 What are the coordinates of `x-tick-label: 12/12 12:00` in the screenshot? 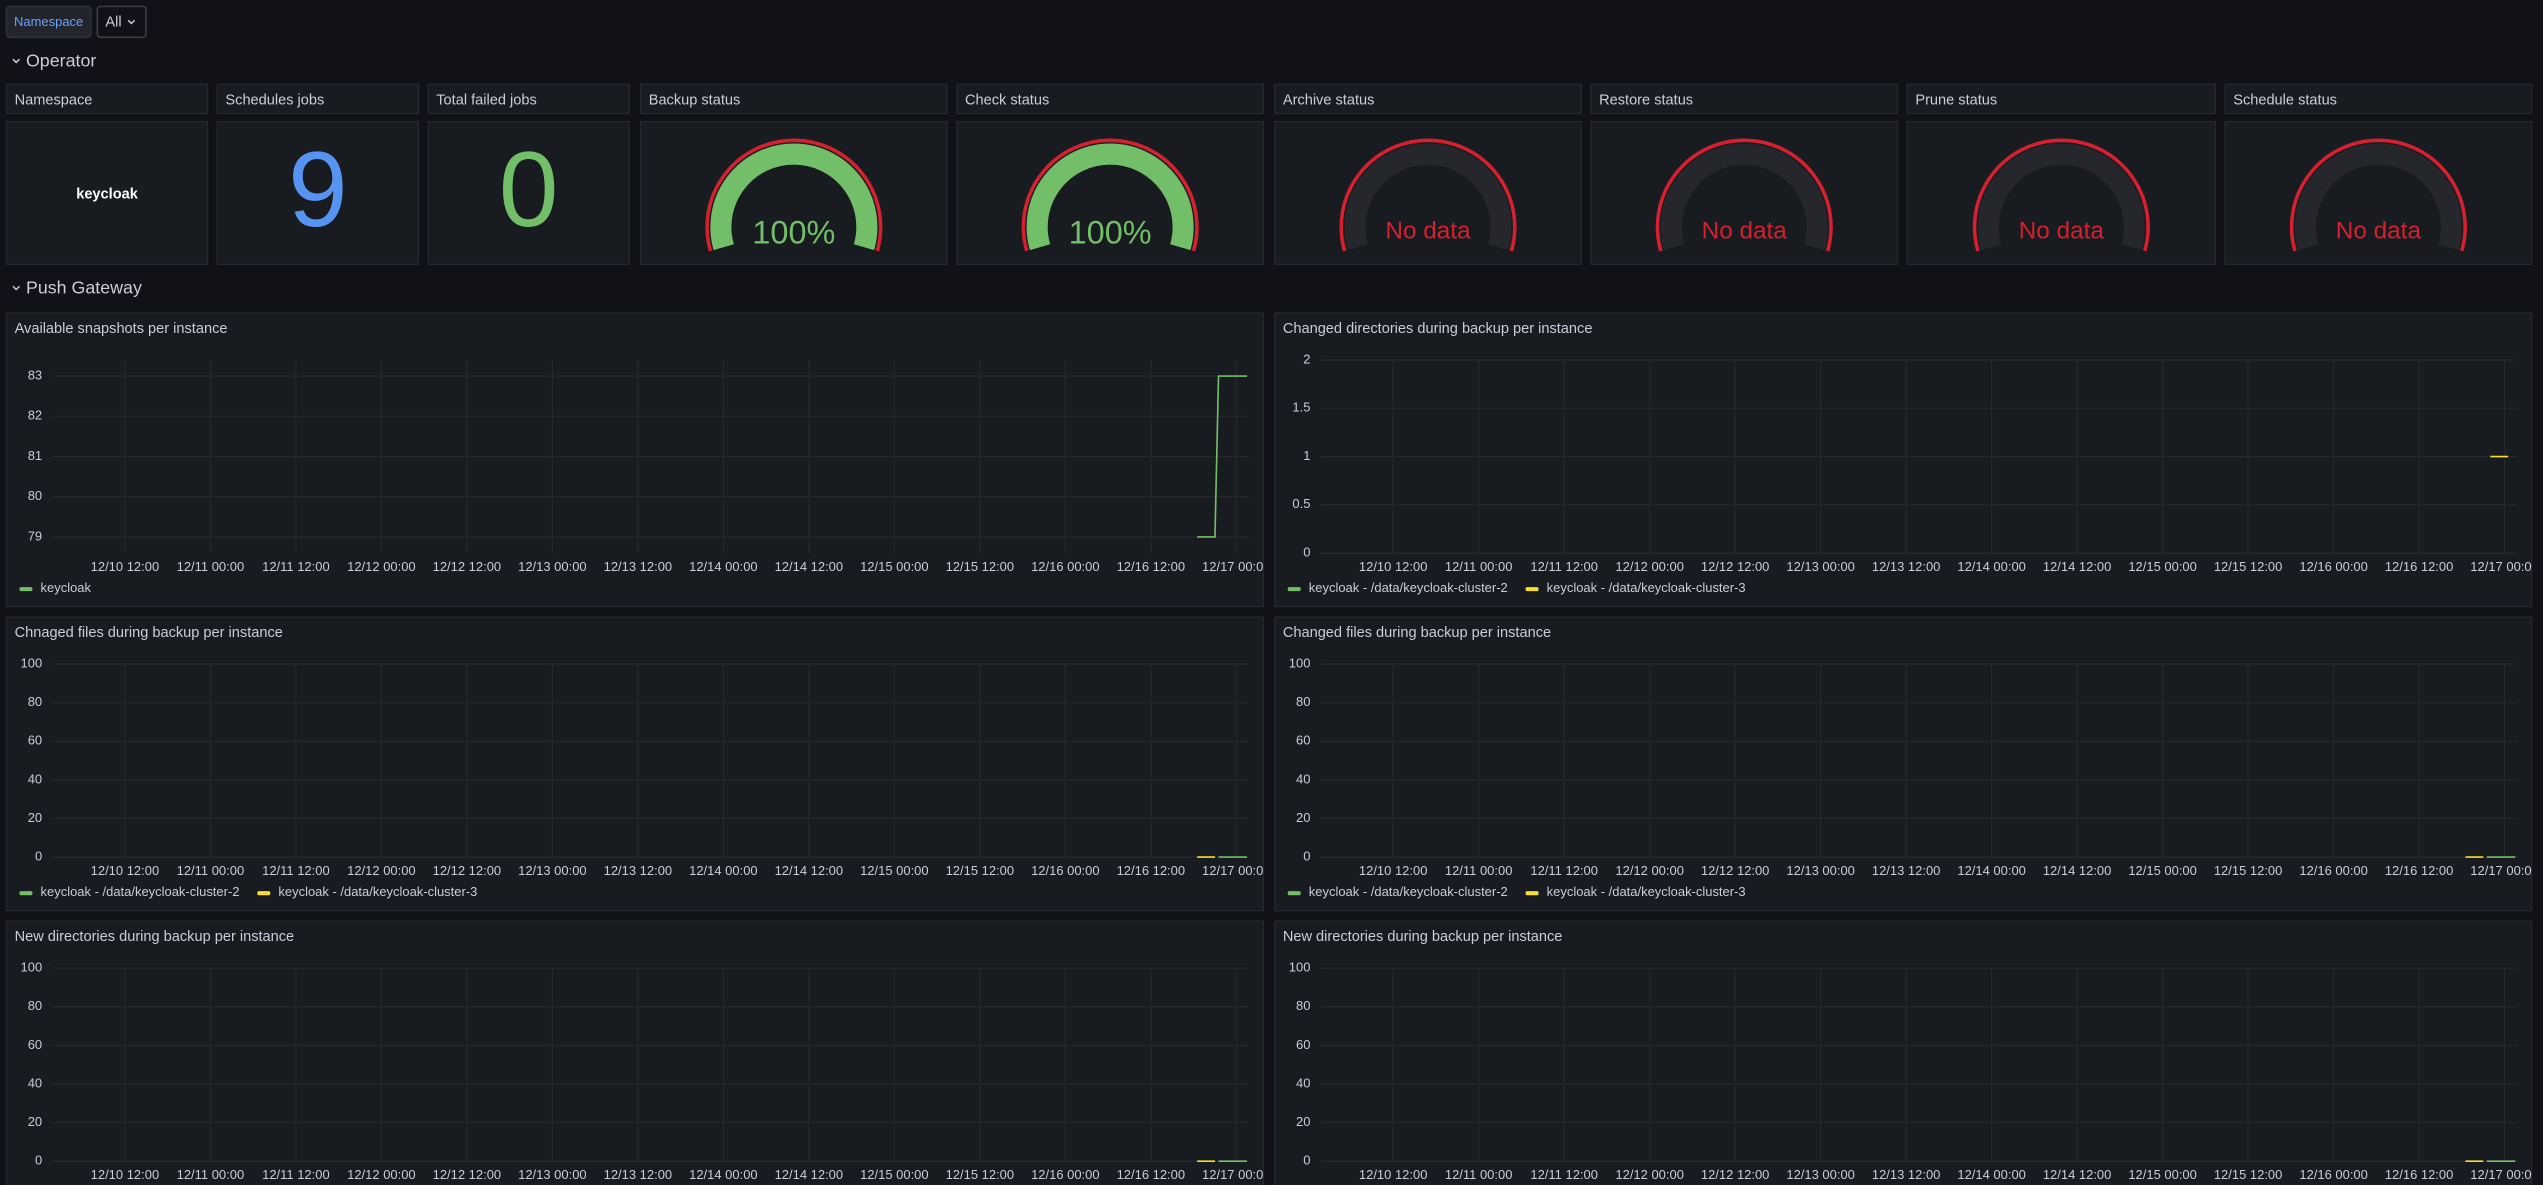 It's located at (1735, 870).